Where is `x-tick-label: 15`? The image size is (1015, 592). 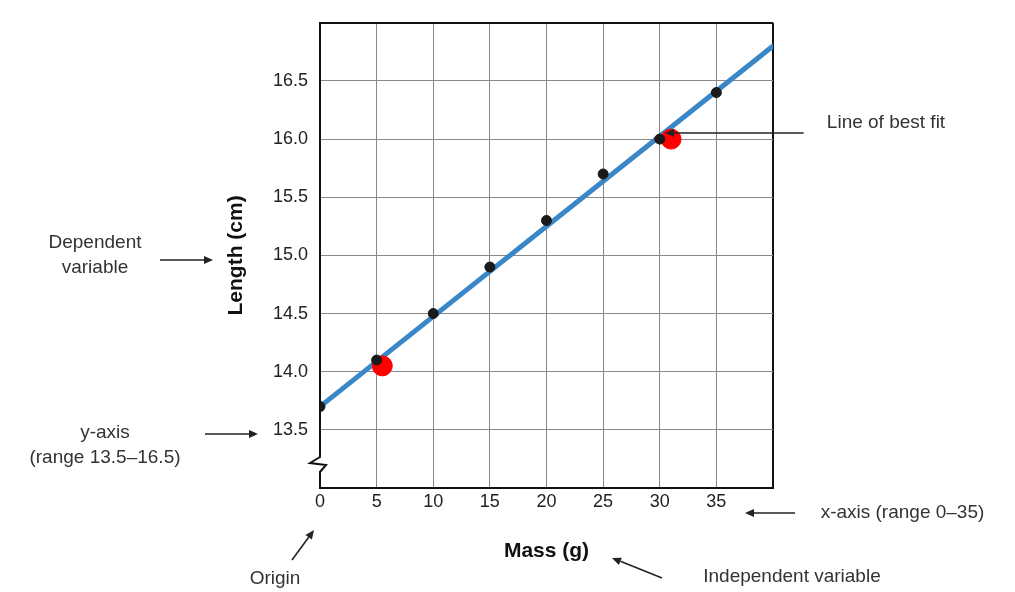
x-tick-label: 15 is located at coordinates (489, 500).